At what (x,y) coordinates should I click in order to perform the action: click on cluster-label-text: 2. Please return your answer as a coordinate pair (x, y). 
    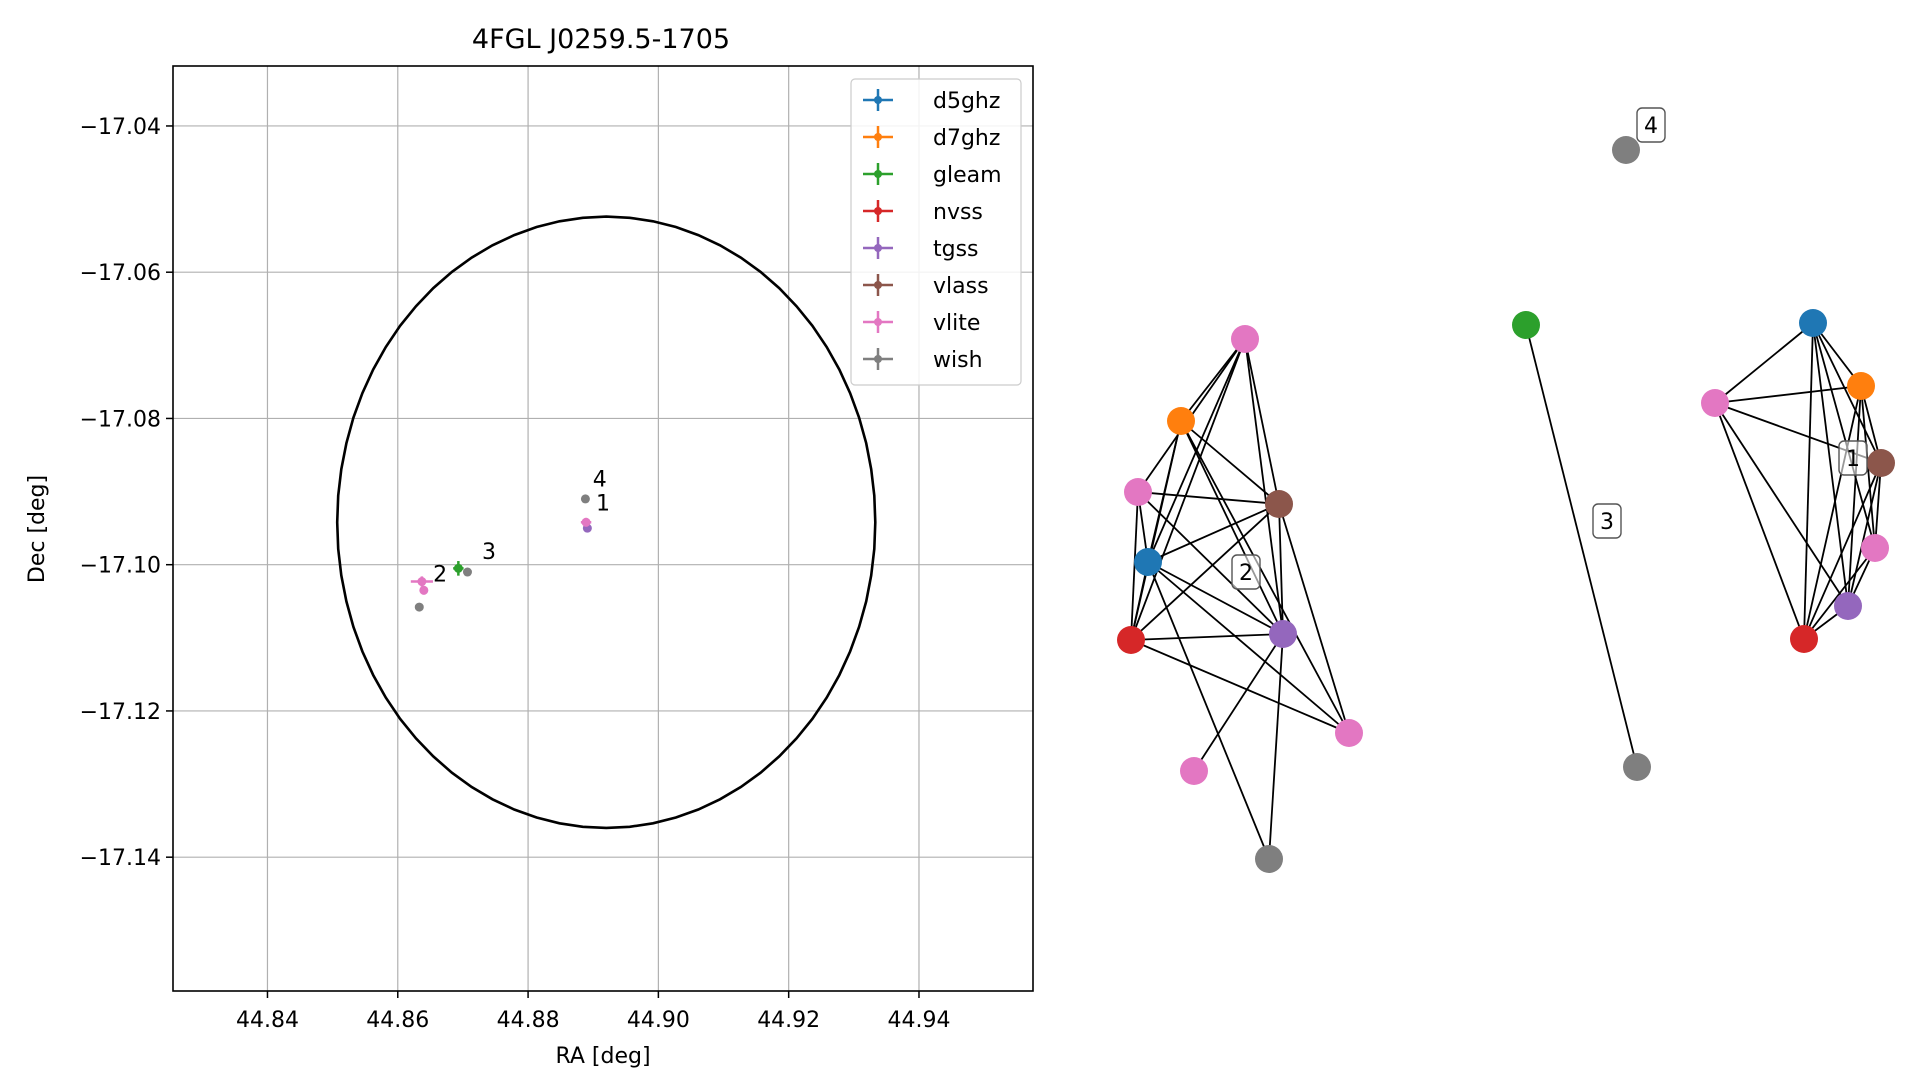
    Looking at the image, I should click on (1246, 573).